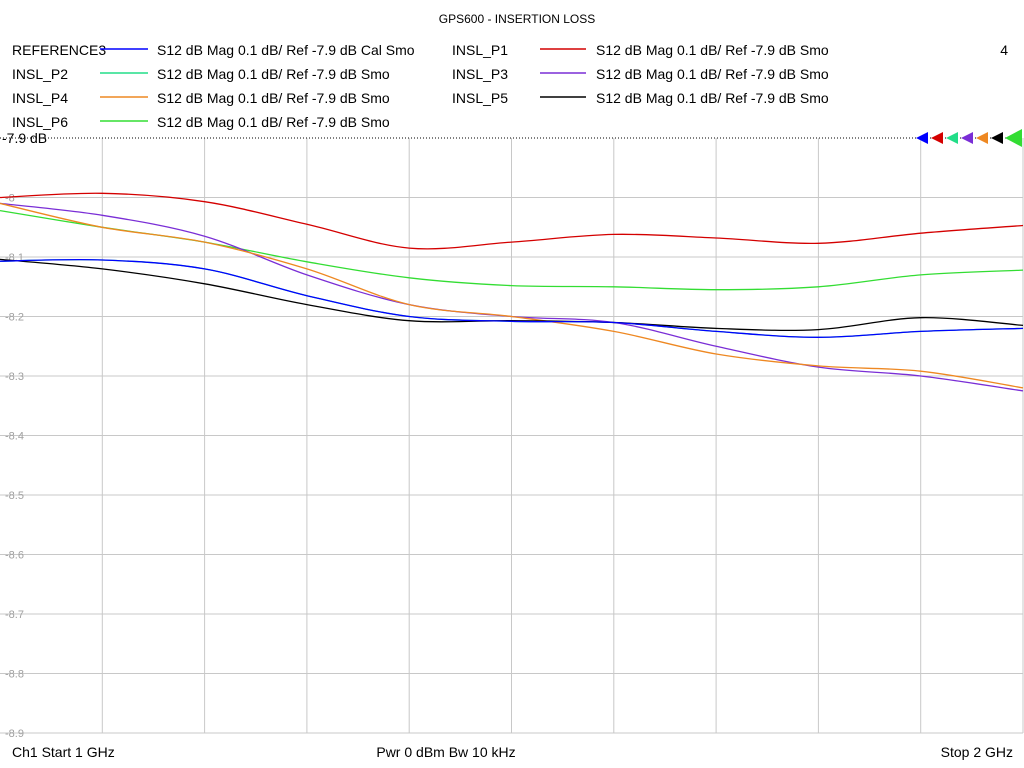  Describe the element at coordinates (712, 50) in the screenshot. I see `legend-desc-insl-p1: S12 dB Mag 0.1 dB/ Ref -7.9 dB Smo` at that location.